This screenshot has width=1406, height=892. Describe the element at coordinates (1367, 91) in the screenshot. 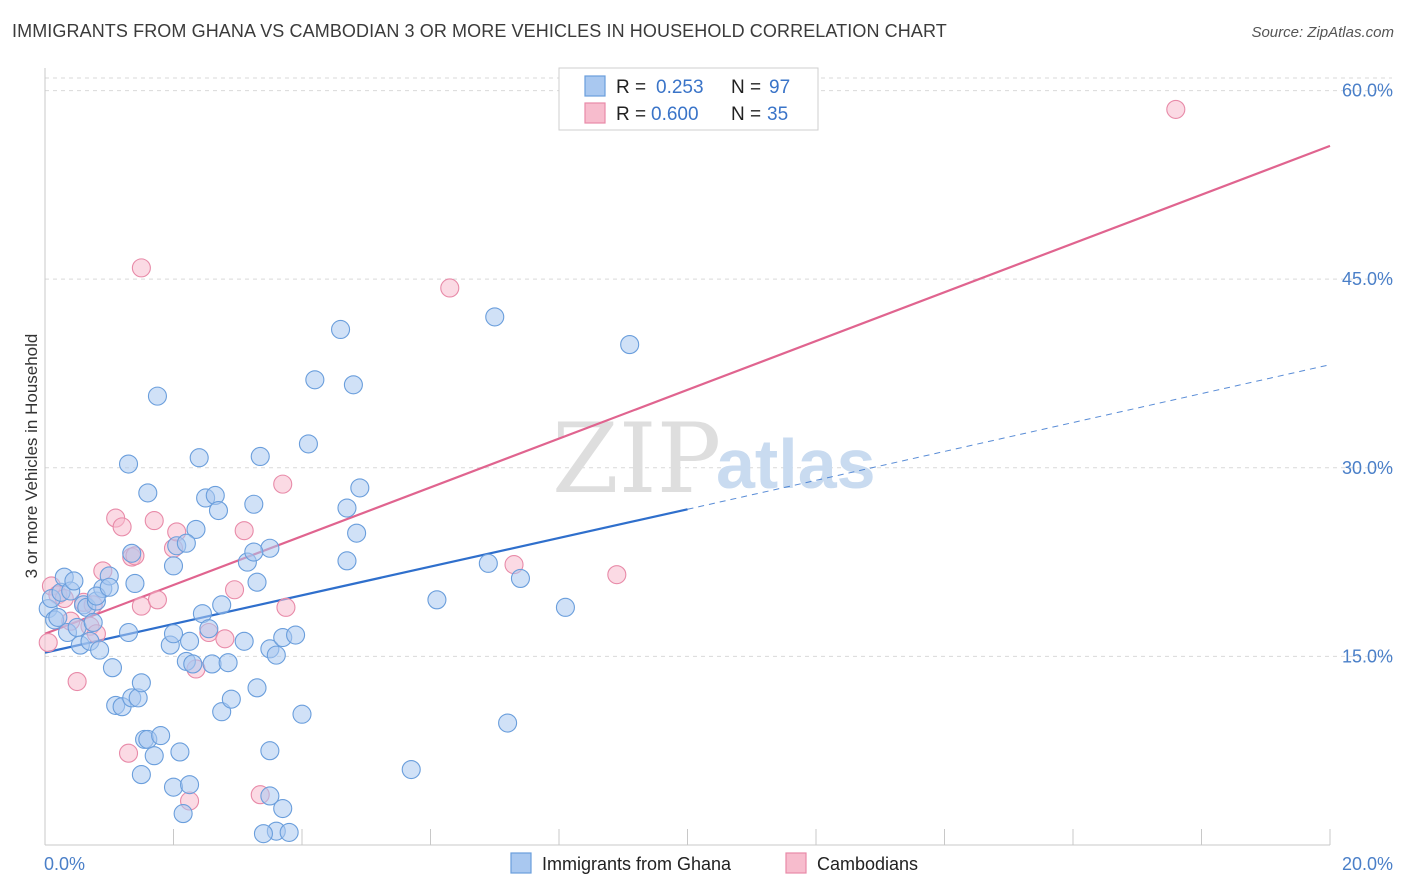

I see `y-tick-label: 60.0%` at that location.